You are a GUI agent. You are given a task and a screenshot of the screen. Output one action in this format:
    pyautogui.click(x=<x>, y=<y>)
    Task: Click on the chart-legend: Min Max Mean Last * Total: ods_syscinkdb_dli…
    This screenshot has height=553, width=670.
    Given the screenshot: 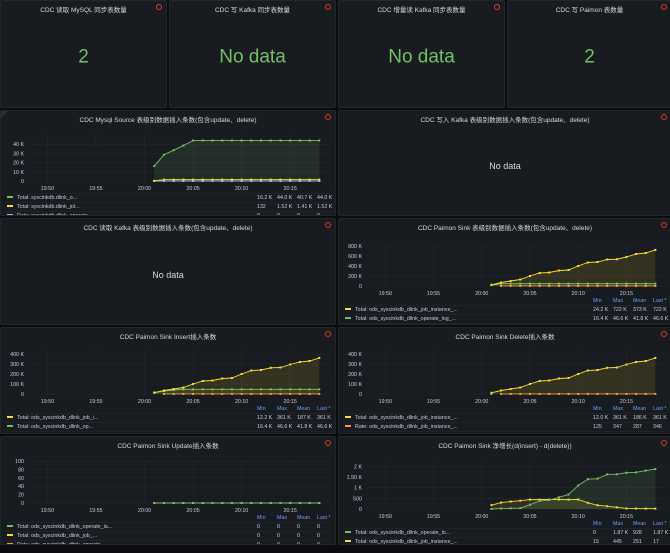 What is the action you would take?
    pyautogui.click(x=505, y=419)
    